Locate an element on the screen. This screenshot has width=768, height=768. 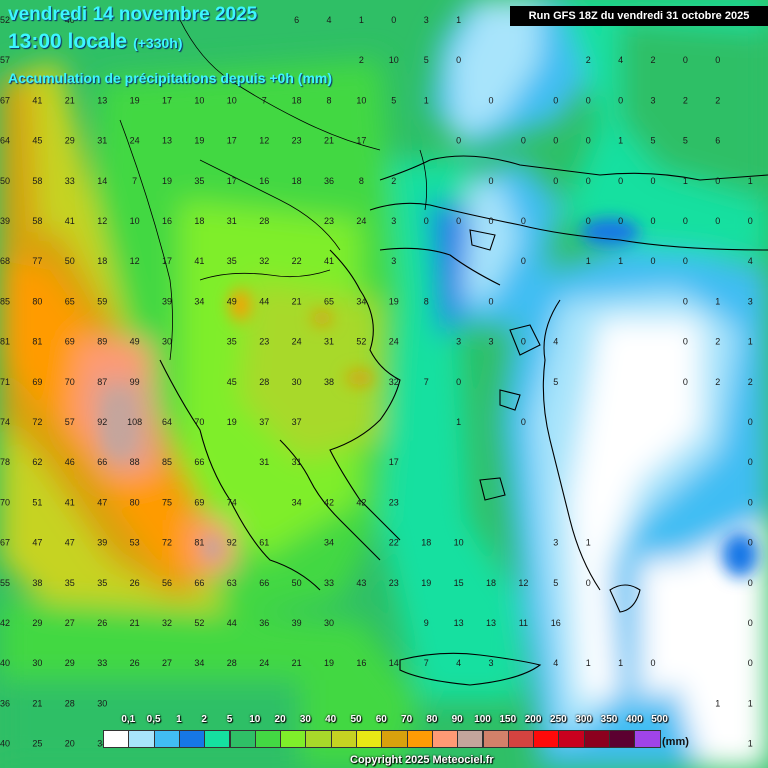
grid-value: 65 is located at coordinates (70, 301).